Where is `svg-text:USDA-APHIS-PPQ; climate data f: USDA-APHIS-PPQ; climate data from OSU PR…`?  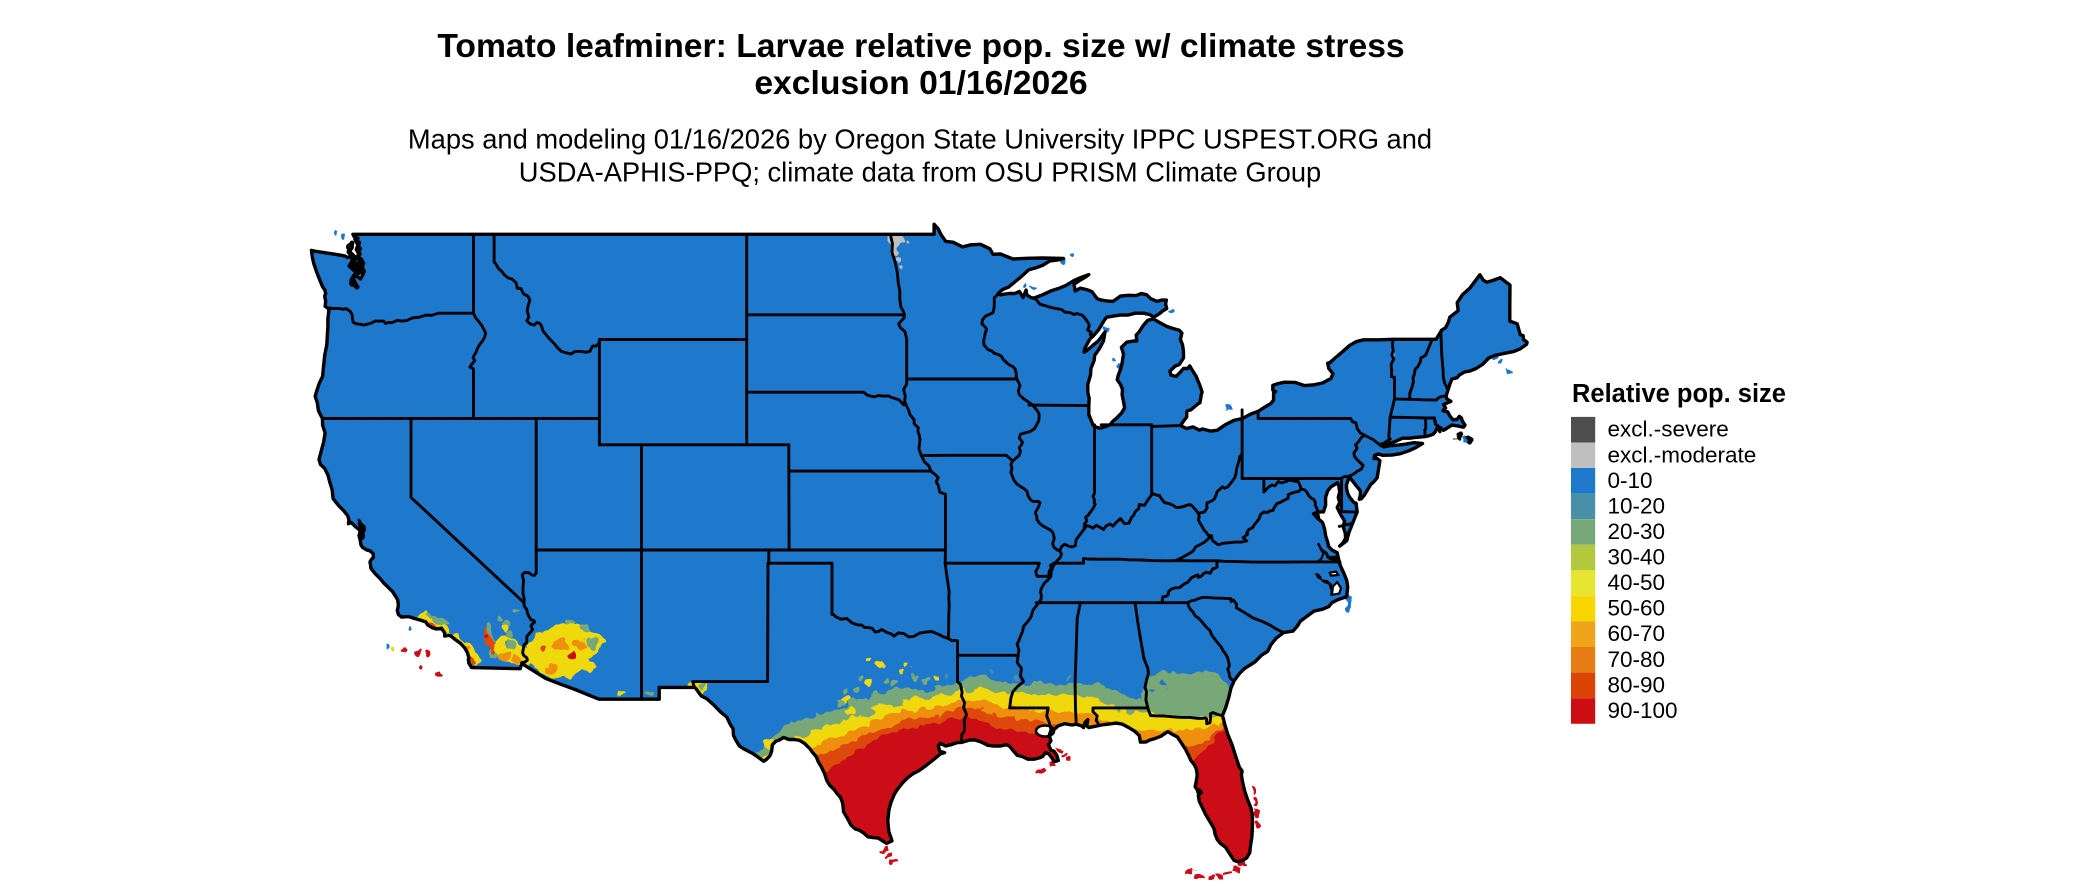 svg-text:USDA-APHIS-PPQ; climate data f: USDA-APHIS-PPQ; climate data from OSU PR… is located at coordinates (920, 172).